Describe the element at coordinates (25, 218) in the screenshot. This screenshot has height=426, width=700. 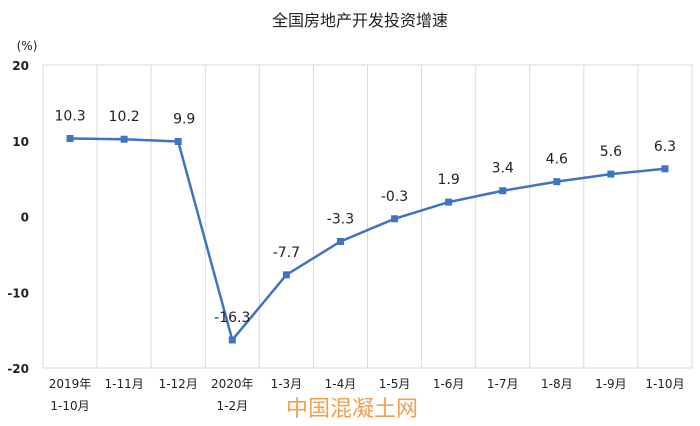
I see `y-tick-label: 0` at that location.